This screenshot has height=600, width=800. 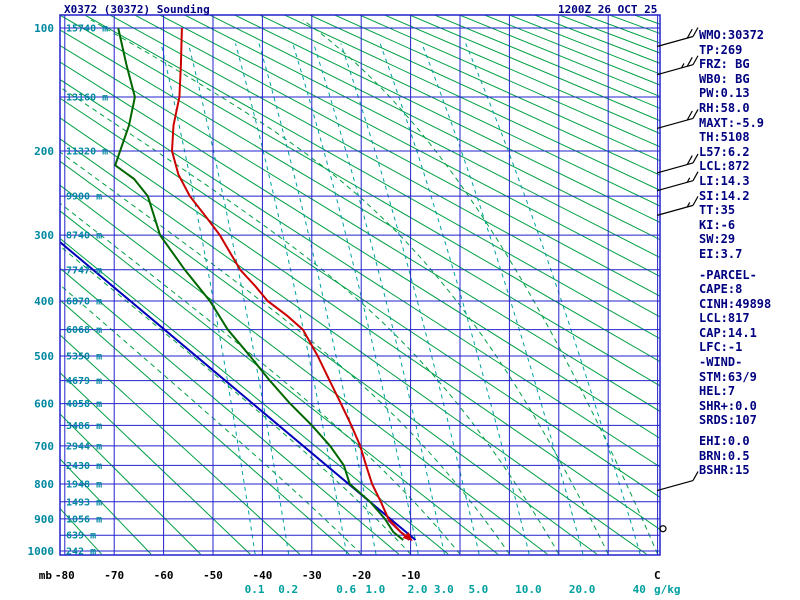 I want to click on pressure-label: 400, so click(x=44, y=301).